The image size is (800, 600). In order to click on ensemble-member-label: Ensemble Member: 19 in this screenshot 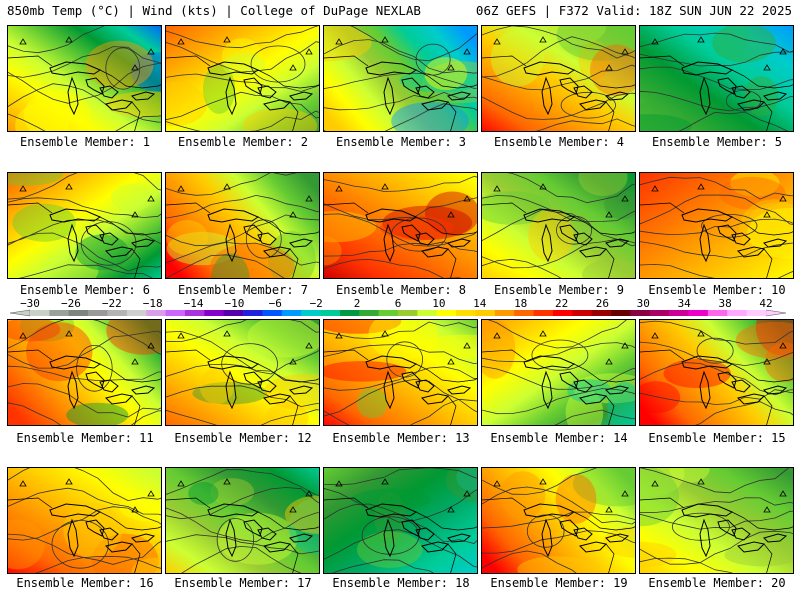, I will do `click(559, 583)`.